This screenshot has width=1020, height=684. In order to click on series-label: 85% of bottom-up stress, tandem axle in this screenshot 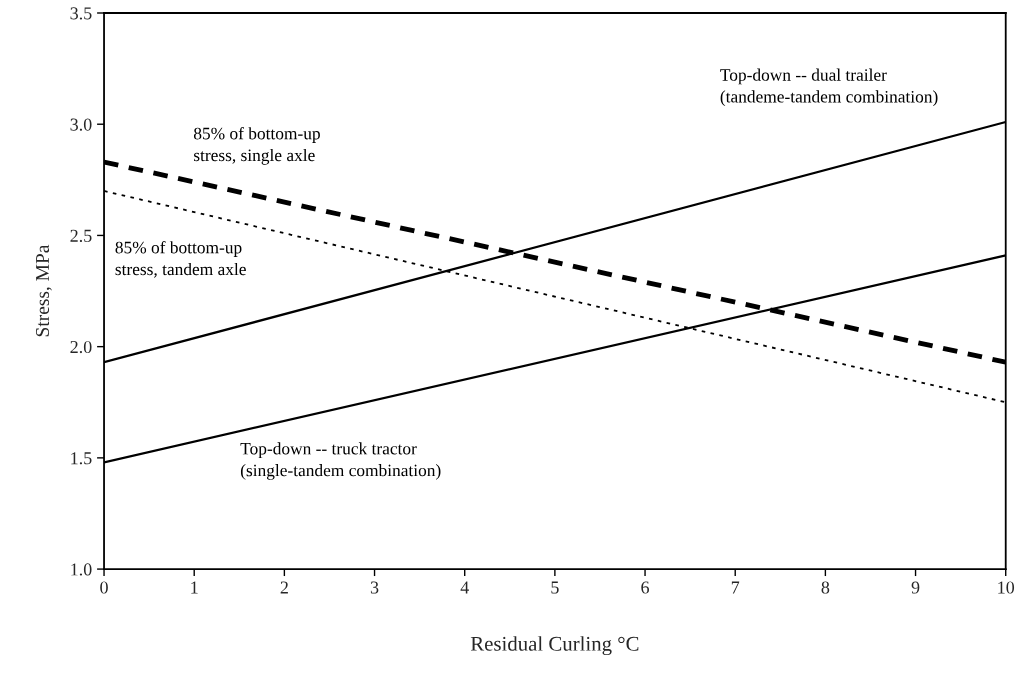, I will do `click(180, 259)`.